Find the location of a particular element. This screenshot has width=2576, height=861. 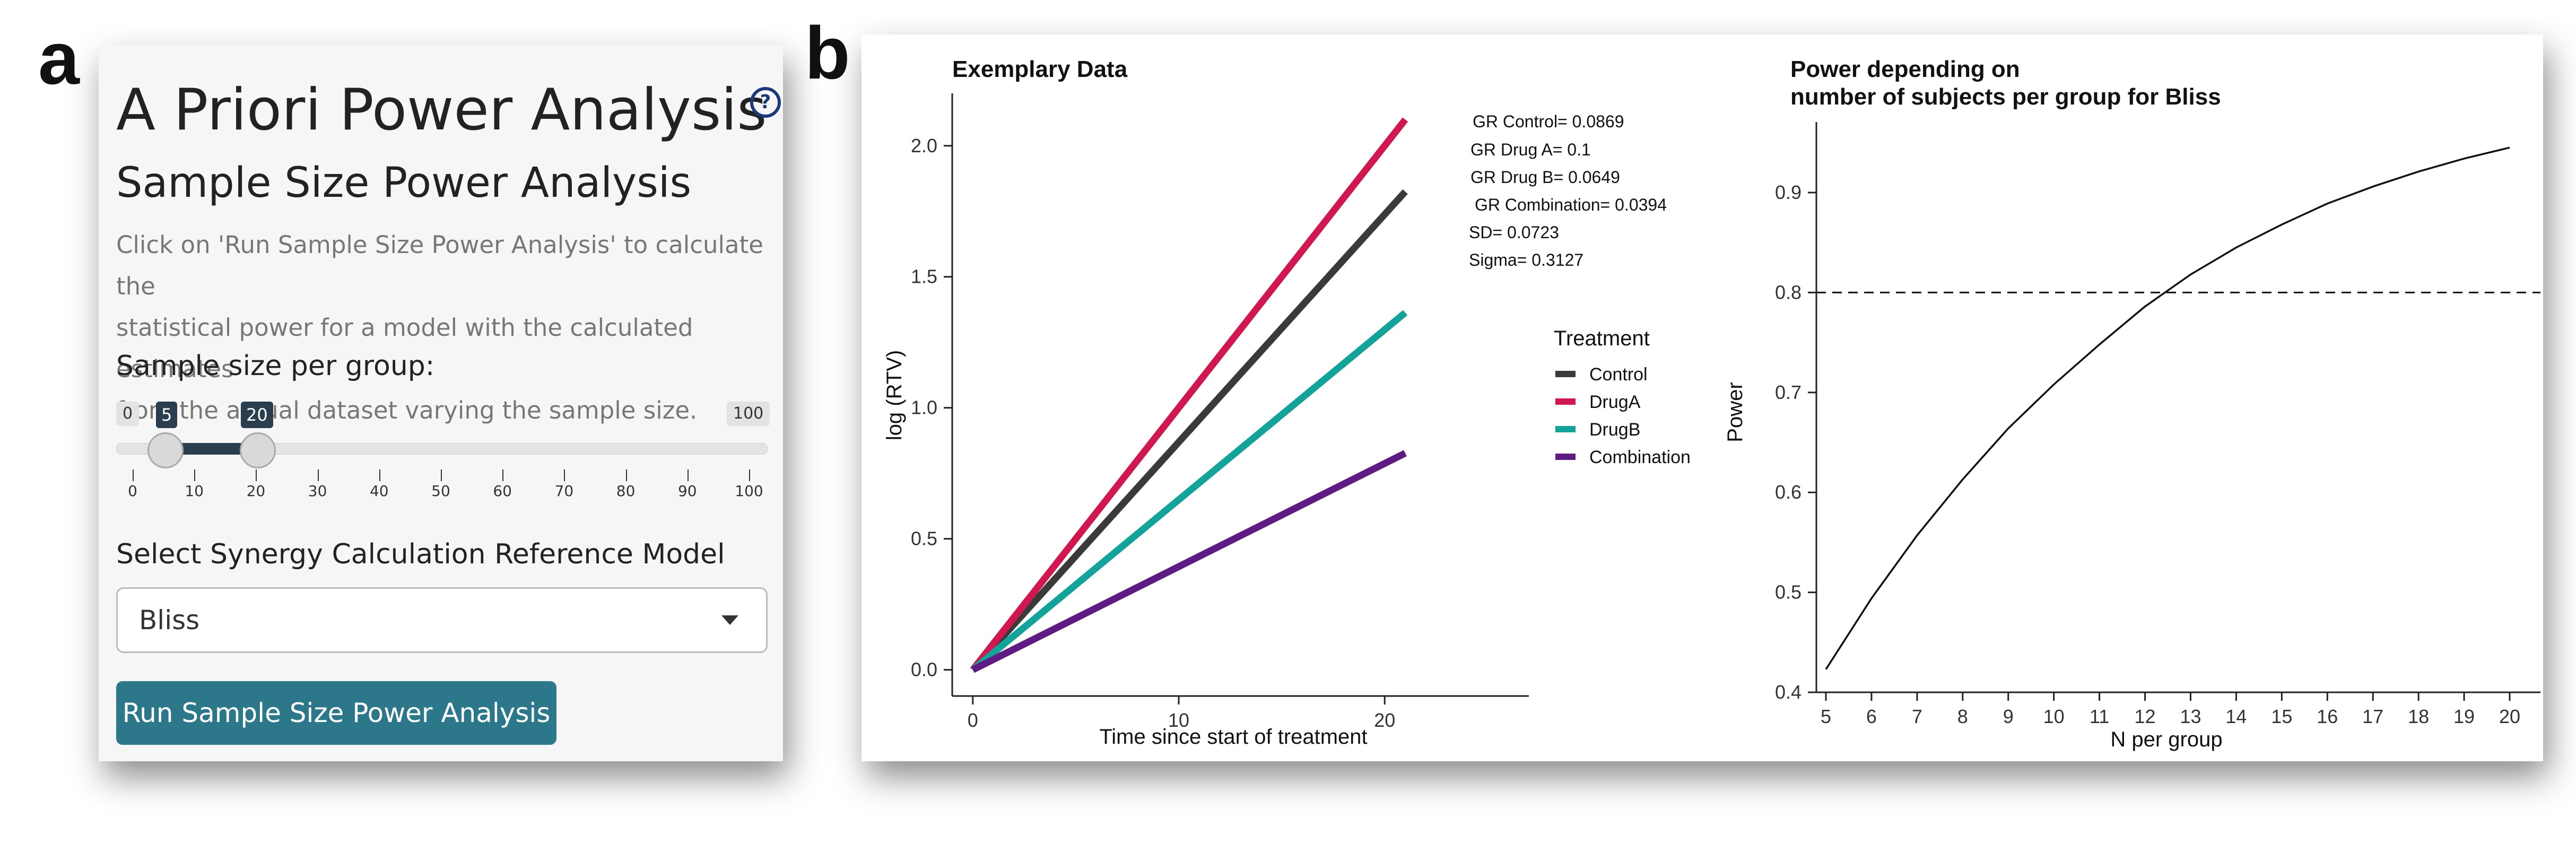

legend-label-control: Control is located at coordinates (1618, 375).